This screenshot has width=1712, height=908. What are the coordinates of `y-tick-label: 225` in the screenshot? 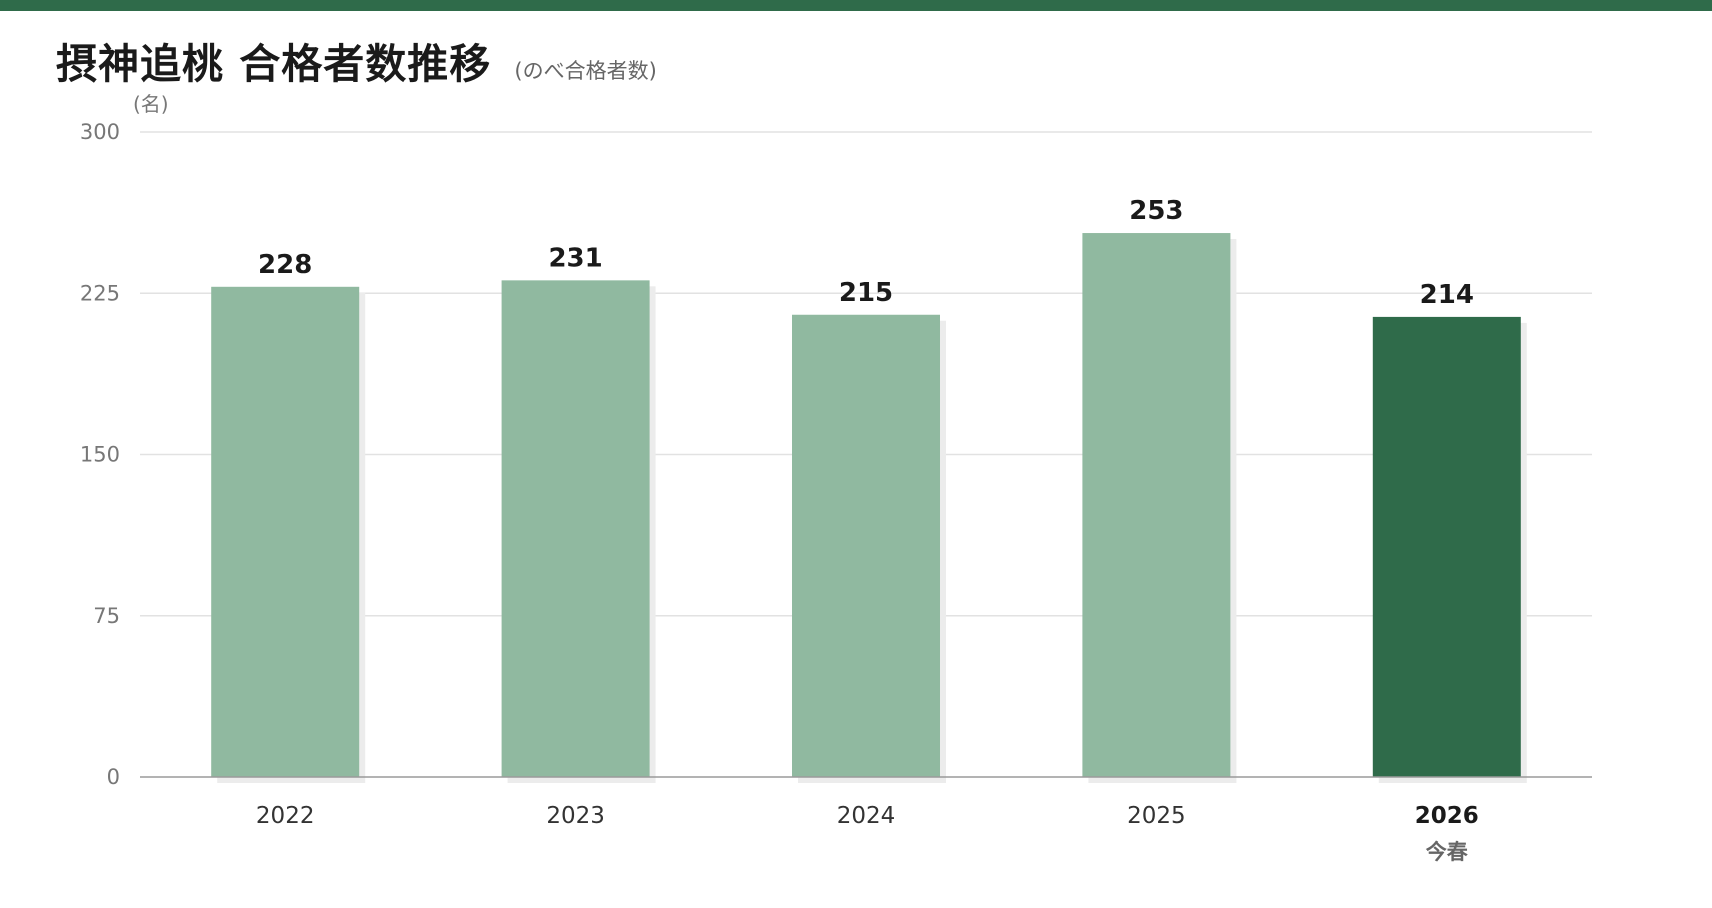 It's located at (100, 293).